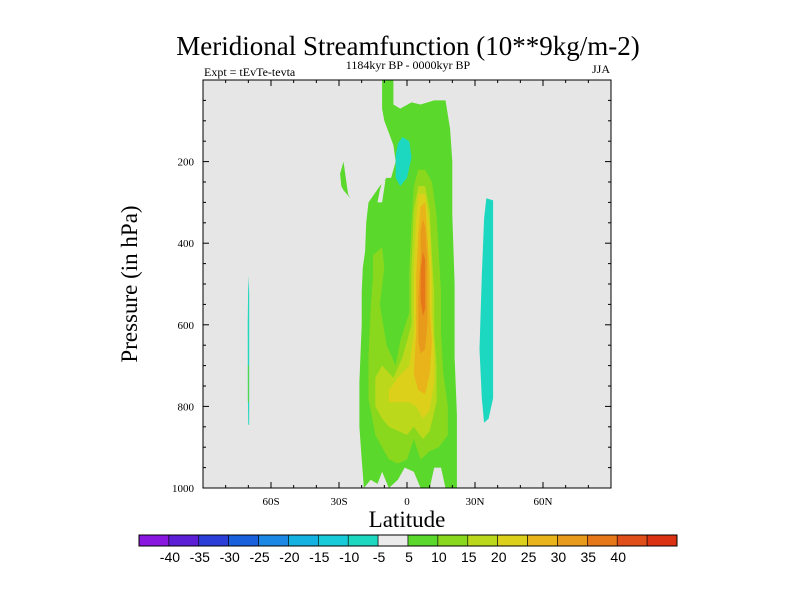 Image resolution: width=800 pixels, height=600 pixels. I want to click on colorbar-label: 5, so click(409, 557).